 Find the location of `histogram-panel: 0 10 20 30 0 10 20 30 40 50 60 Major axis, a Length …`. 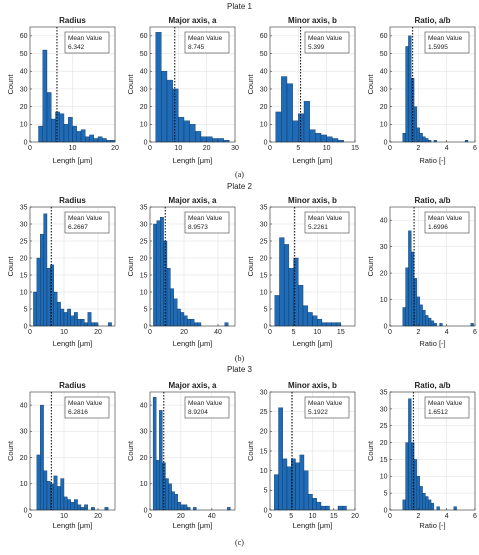

histogram-panel: 0 10 20 30 0 10 20 30 40 50 60 Major axis, a Length … is located at coordinates (182, 90).